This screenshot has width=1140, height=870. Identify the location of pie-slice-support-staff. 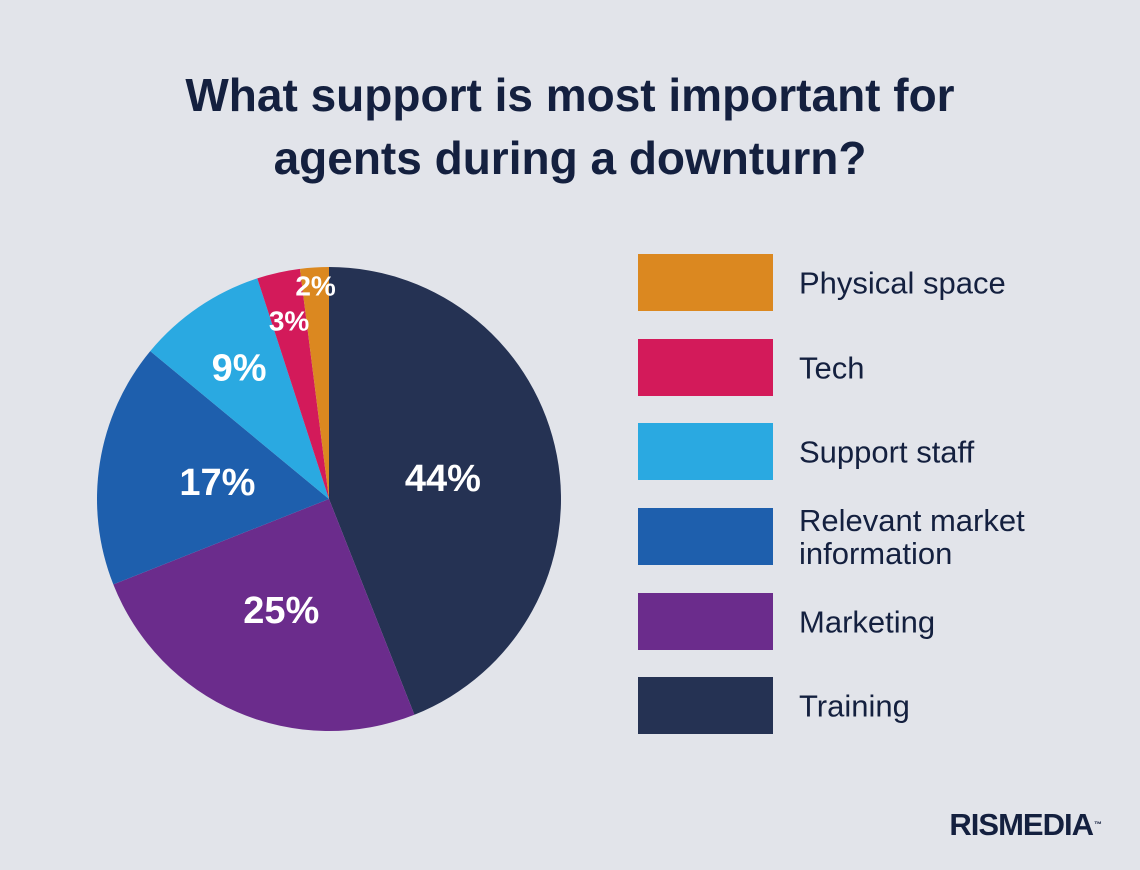
(239, 388).